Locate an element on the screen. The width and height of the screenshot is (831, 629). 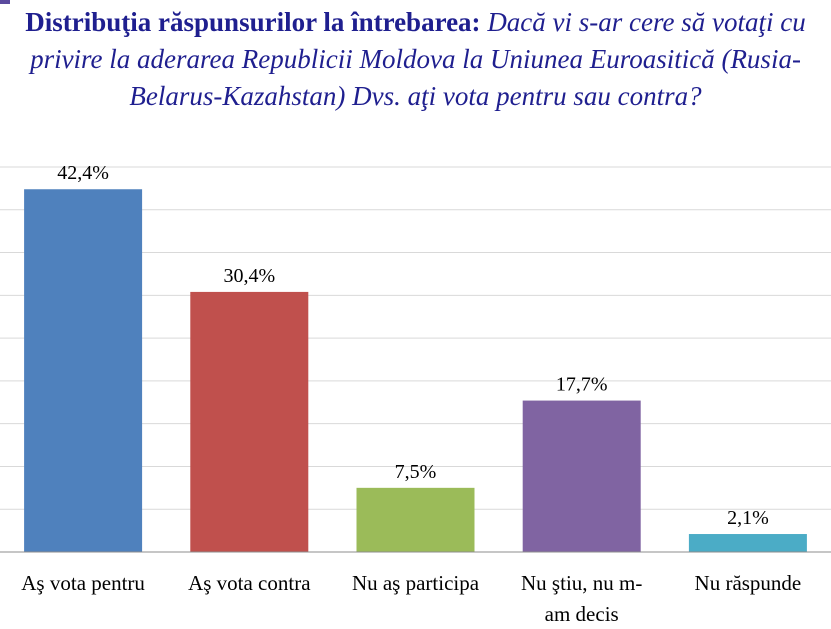
category-label: Nu răspunde is located at coordinates (748, 583).